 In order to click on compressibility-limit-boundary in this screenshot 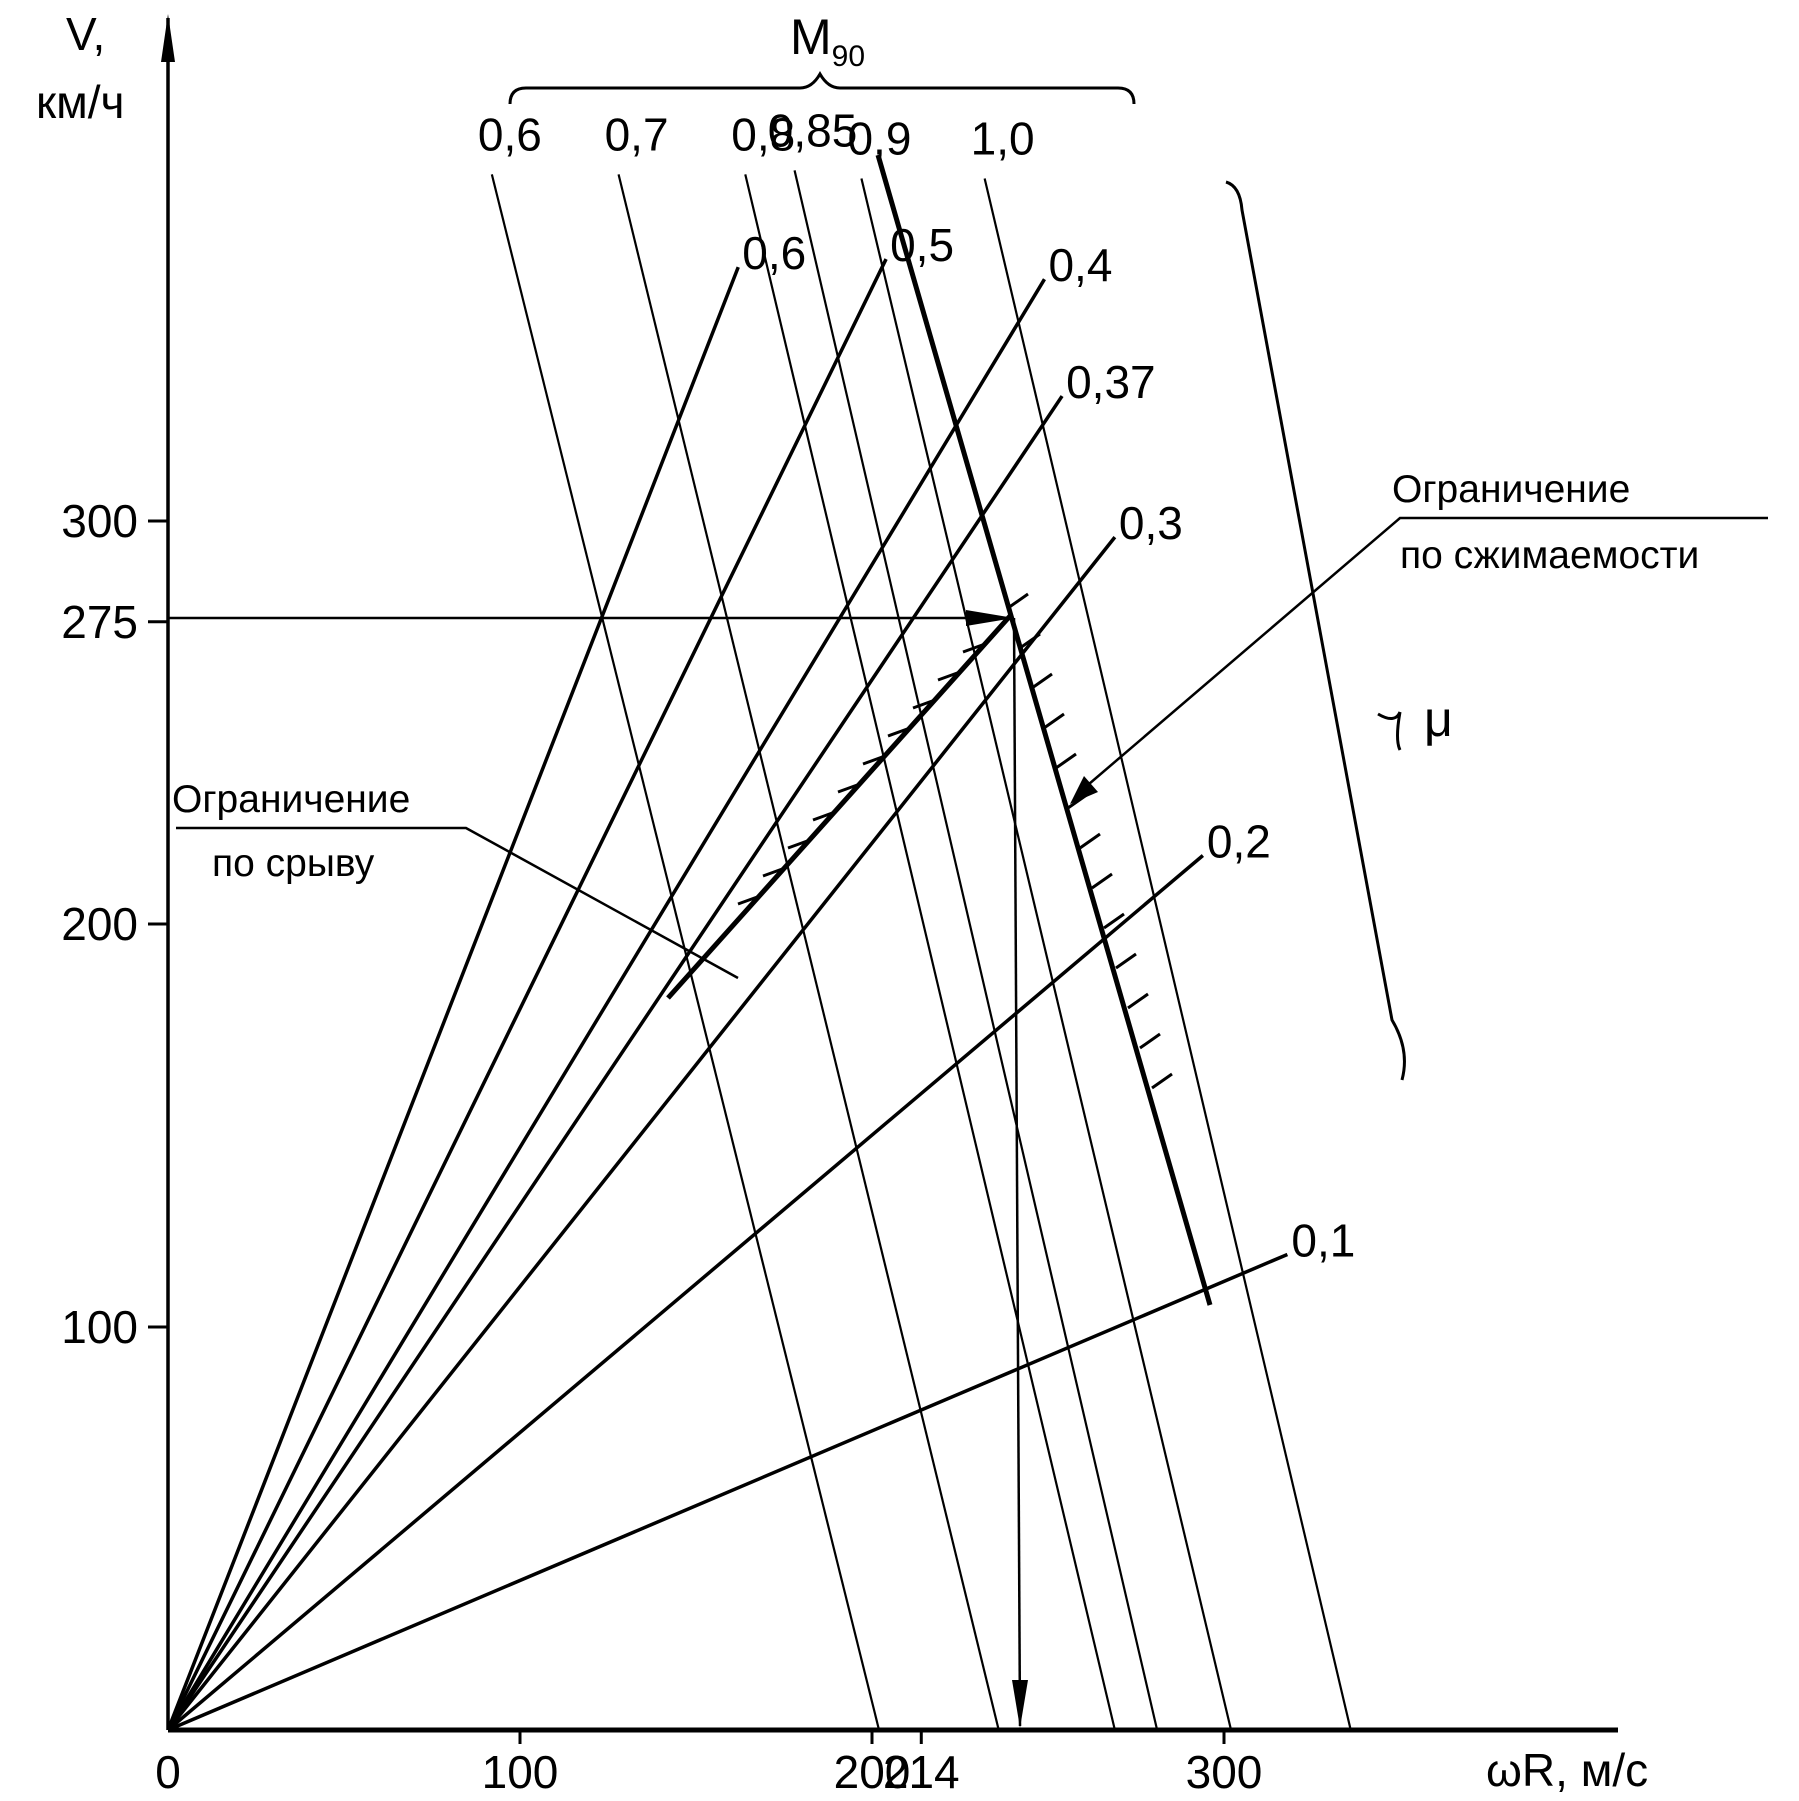, I will do `click(1044, 730)`.